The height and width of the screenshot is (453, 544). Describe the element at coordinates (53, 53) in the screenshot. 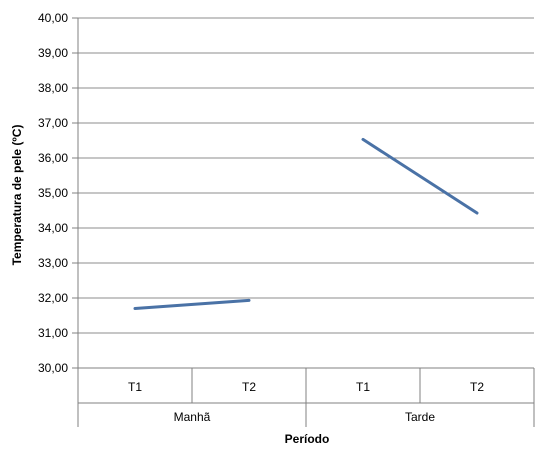

I see `y-tick-label: 39,00` at that location.